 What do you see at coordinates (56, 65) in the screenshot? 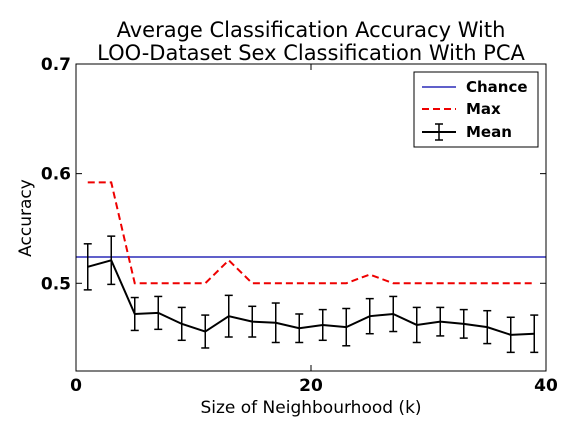
I see `y-tick-label: 0.7` at bounding box center [56, 65].